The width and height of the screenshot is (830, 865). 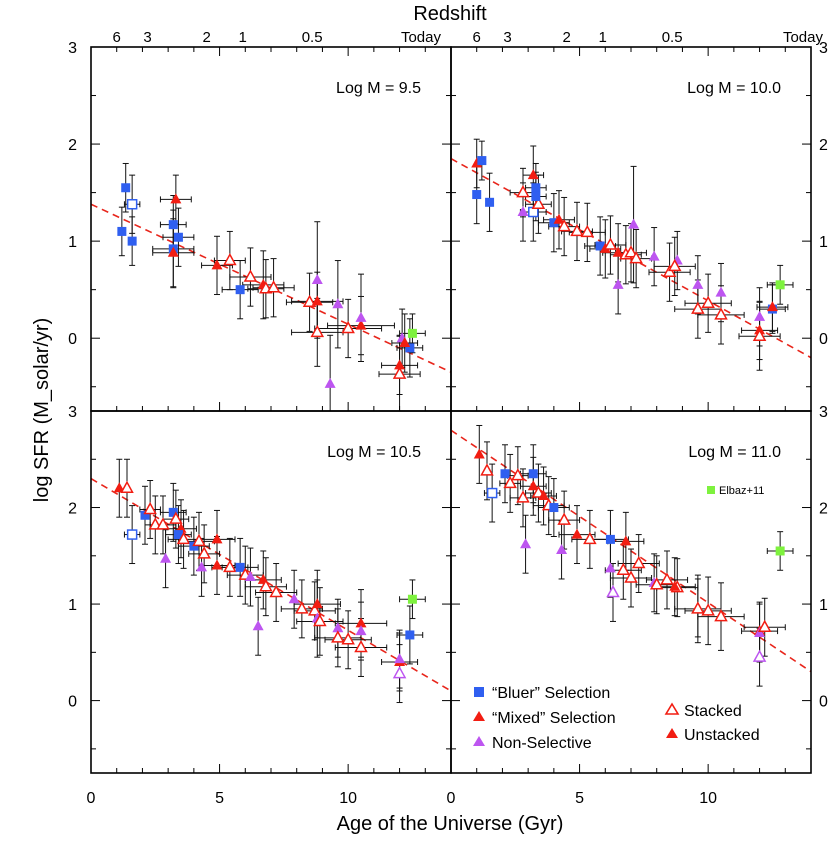 What do you see at coordinates (542, 743) in the screenshot?
I see `legend-label-nonselective: Non-Selective` at bounding box center [542, 743].